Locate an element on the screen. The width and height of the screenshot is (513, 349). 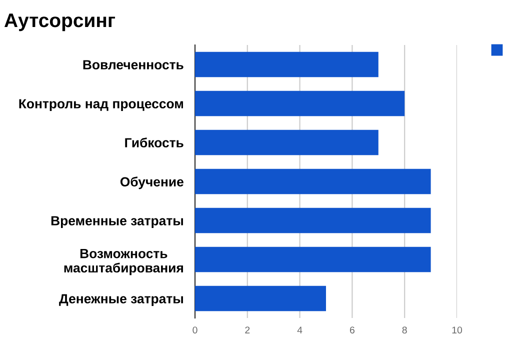
y-tick-label: Временные затраты is located at coordinates (117, 222).